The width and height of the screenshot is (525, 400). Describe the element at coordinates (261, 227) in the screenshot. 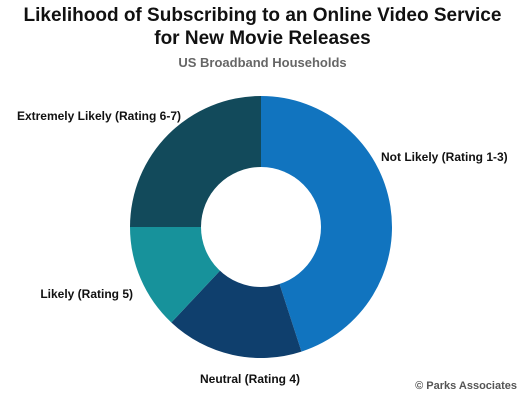

I see `donut-hole` at that location.